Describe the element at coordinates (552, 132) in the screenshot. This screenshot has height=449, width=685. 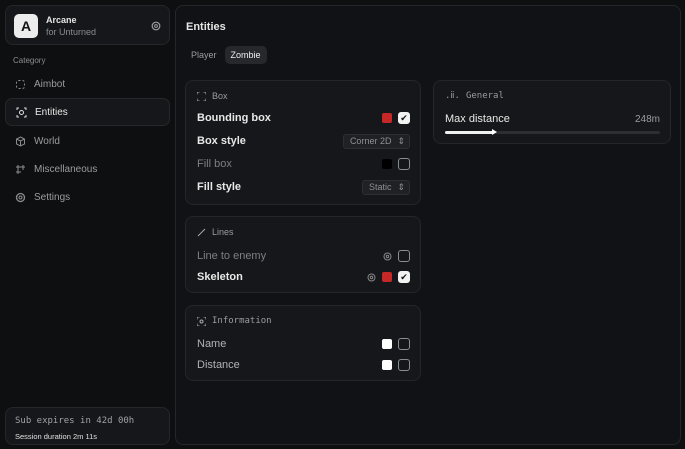
I see `max-distance-slider` at that location.